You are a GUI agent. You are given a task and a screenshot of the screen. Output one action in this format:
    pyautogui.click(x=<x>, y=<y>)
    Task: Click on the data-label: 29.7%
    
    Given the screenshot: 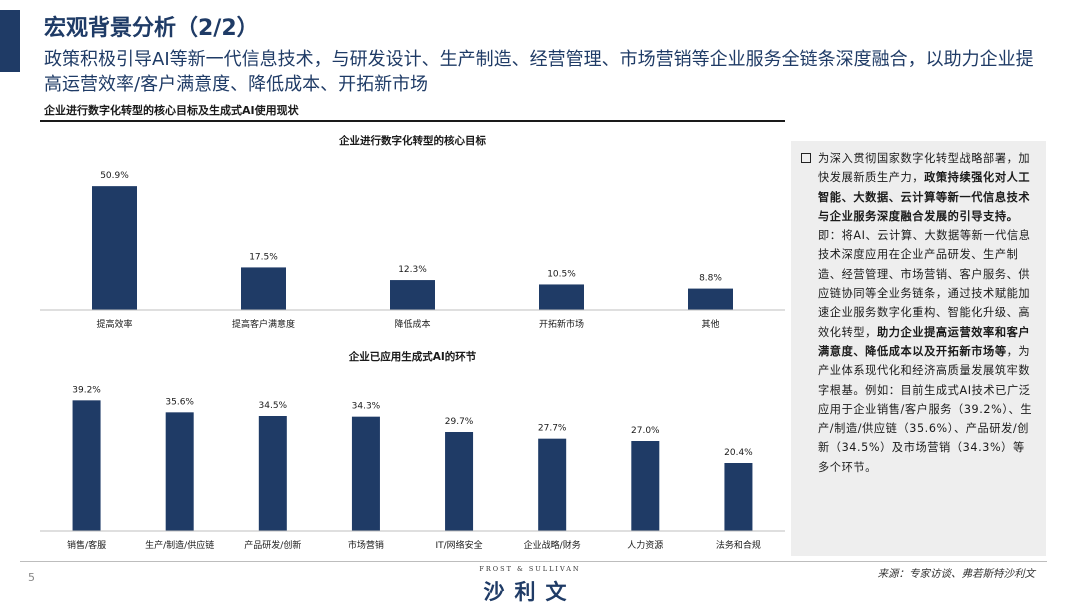 What is the action you would take?
    pyautogui.click(x=459, y=422)
    